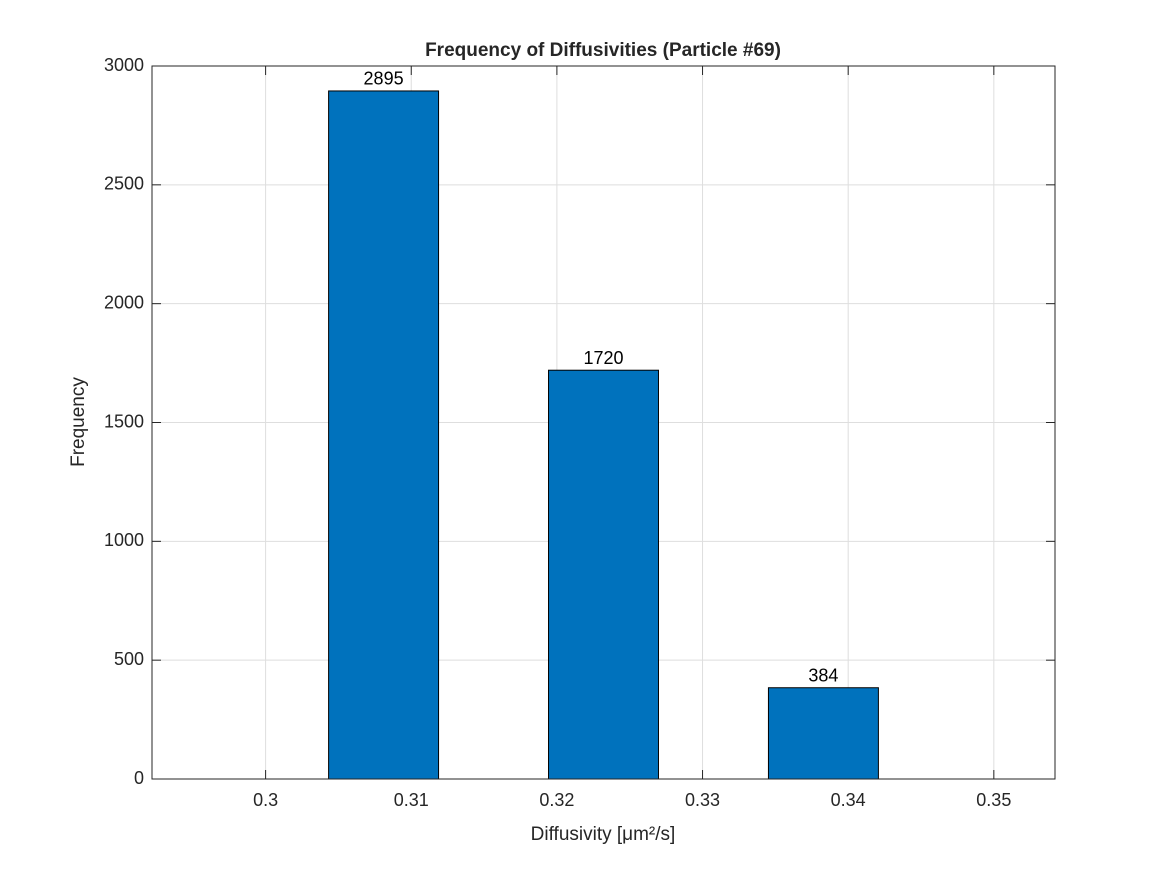 Image resolution: width=1167 pixels, height=875 pixels. What do you see at coordinates (124, 421) in the screenshot?
I see `y-tick-label: 1500` at bounding box center [124, 421].